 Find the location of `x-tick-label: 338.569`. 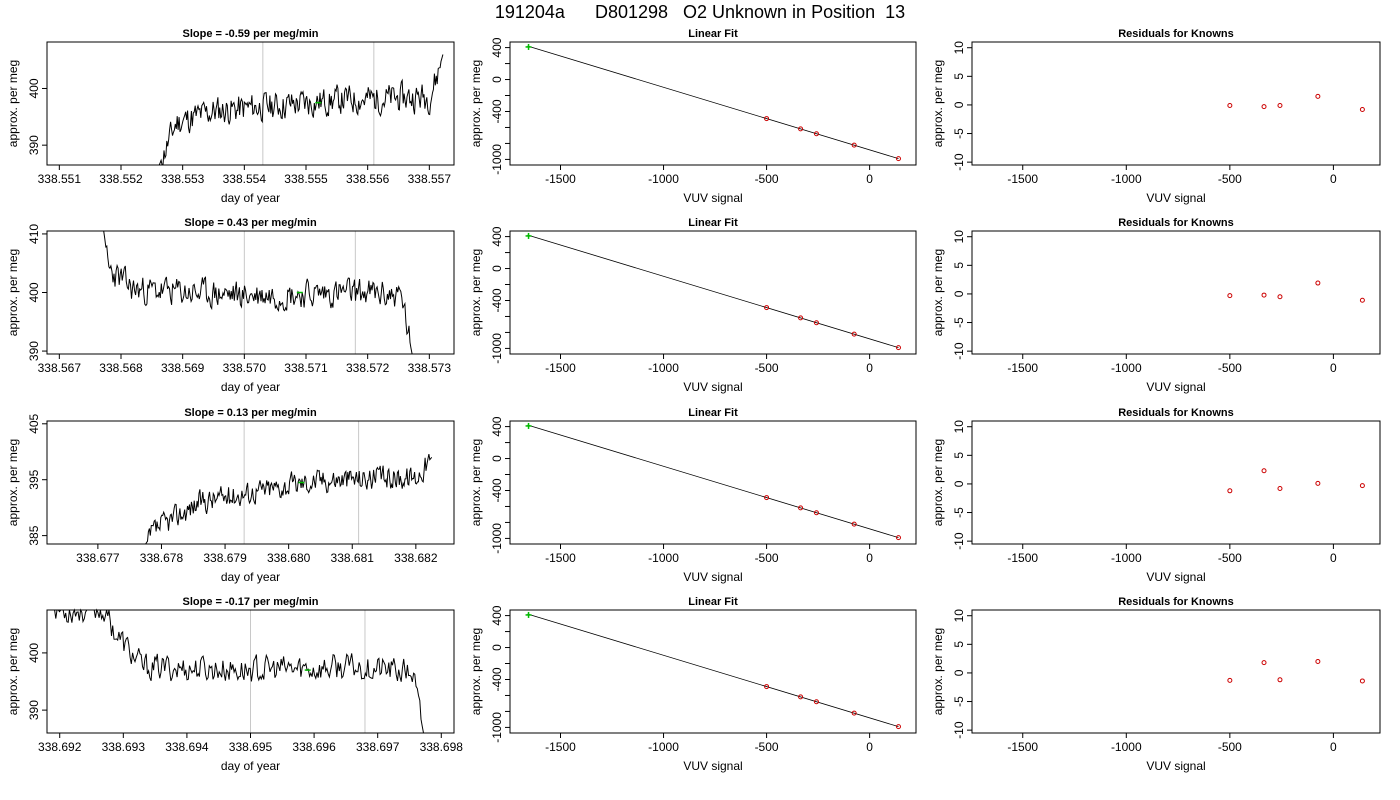

x-tick-label: 338.569 is located at coordinates (183, 368).